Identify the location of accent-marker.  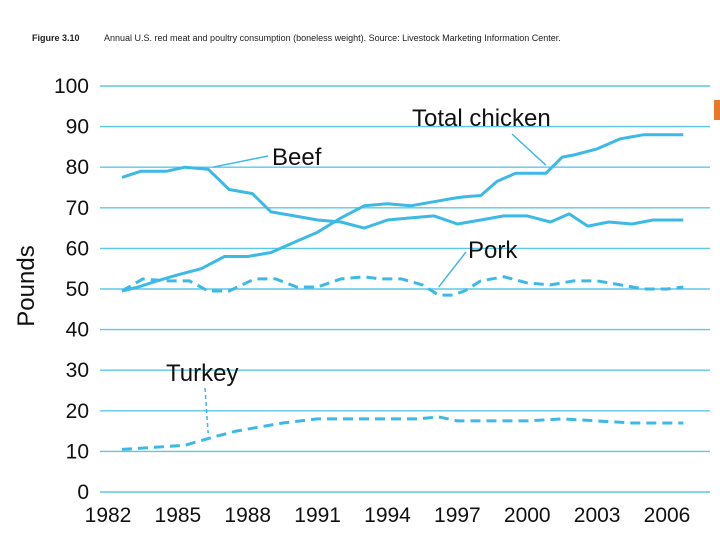
(717, 110).